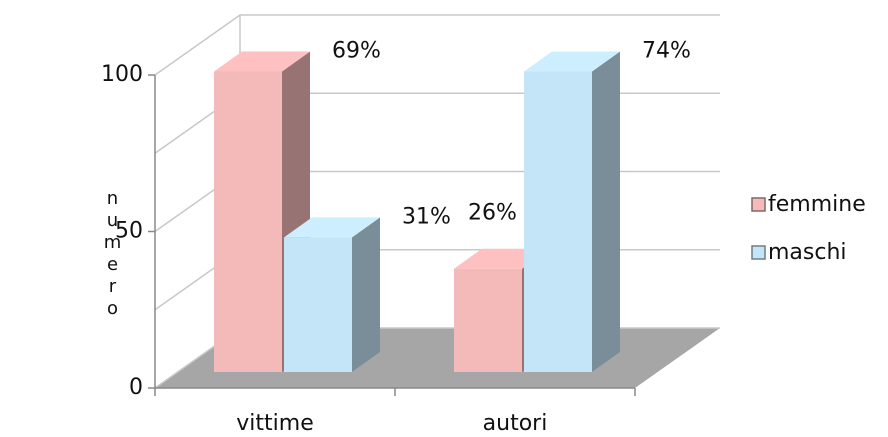  I want to click on legend-label: maschi, so click(807, 252).